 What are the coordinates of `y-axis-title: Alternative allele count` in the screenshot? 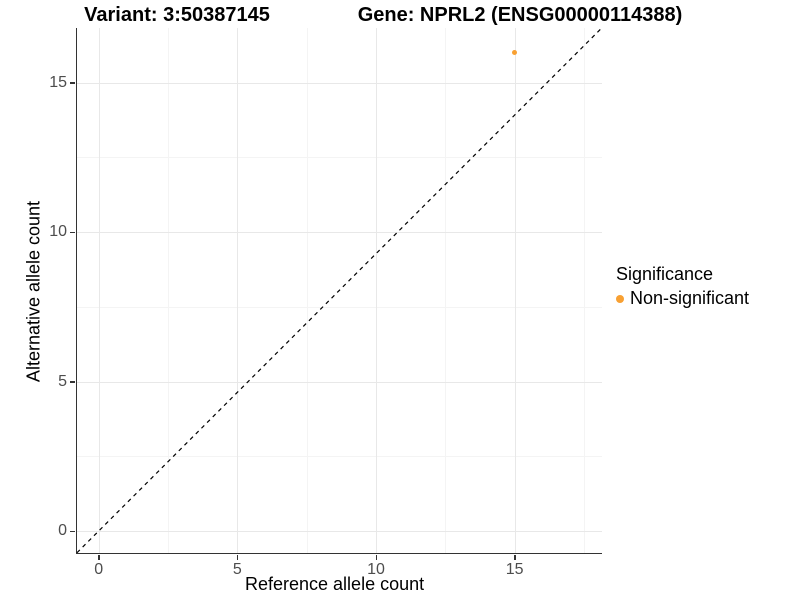 It's located at (33, 291).